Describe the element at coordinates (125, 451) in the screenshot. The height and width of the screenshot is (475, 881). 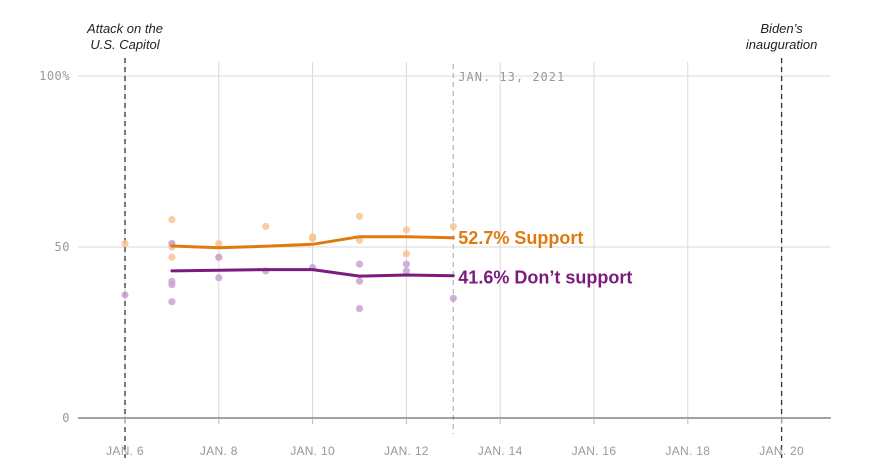
I see `x-tick-label: JAN. 6` at that location.